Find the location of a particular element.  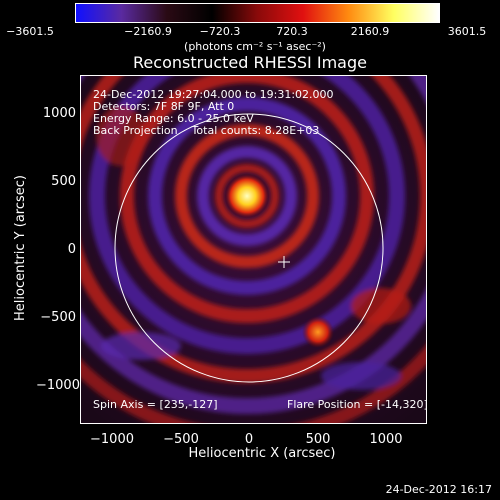

y-axis-label: Heliocentric Y (arcsec) is located at coordinates (21, 248).